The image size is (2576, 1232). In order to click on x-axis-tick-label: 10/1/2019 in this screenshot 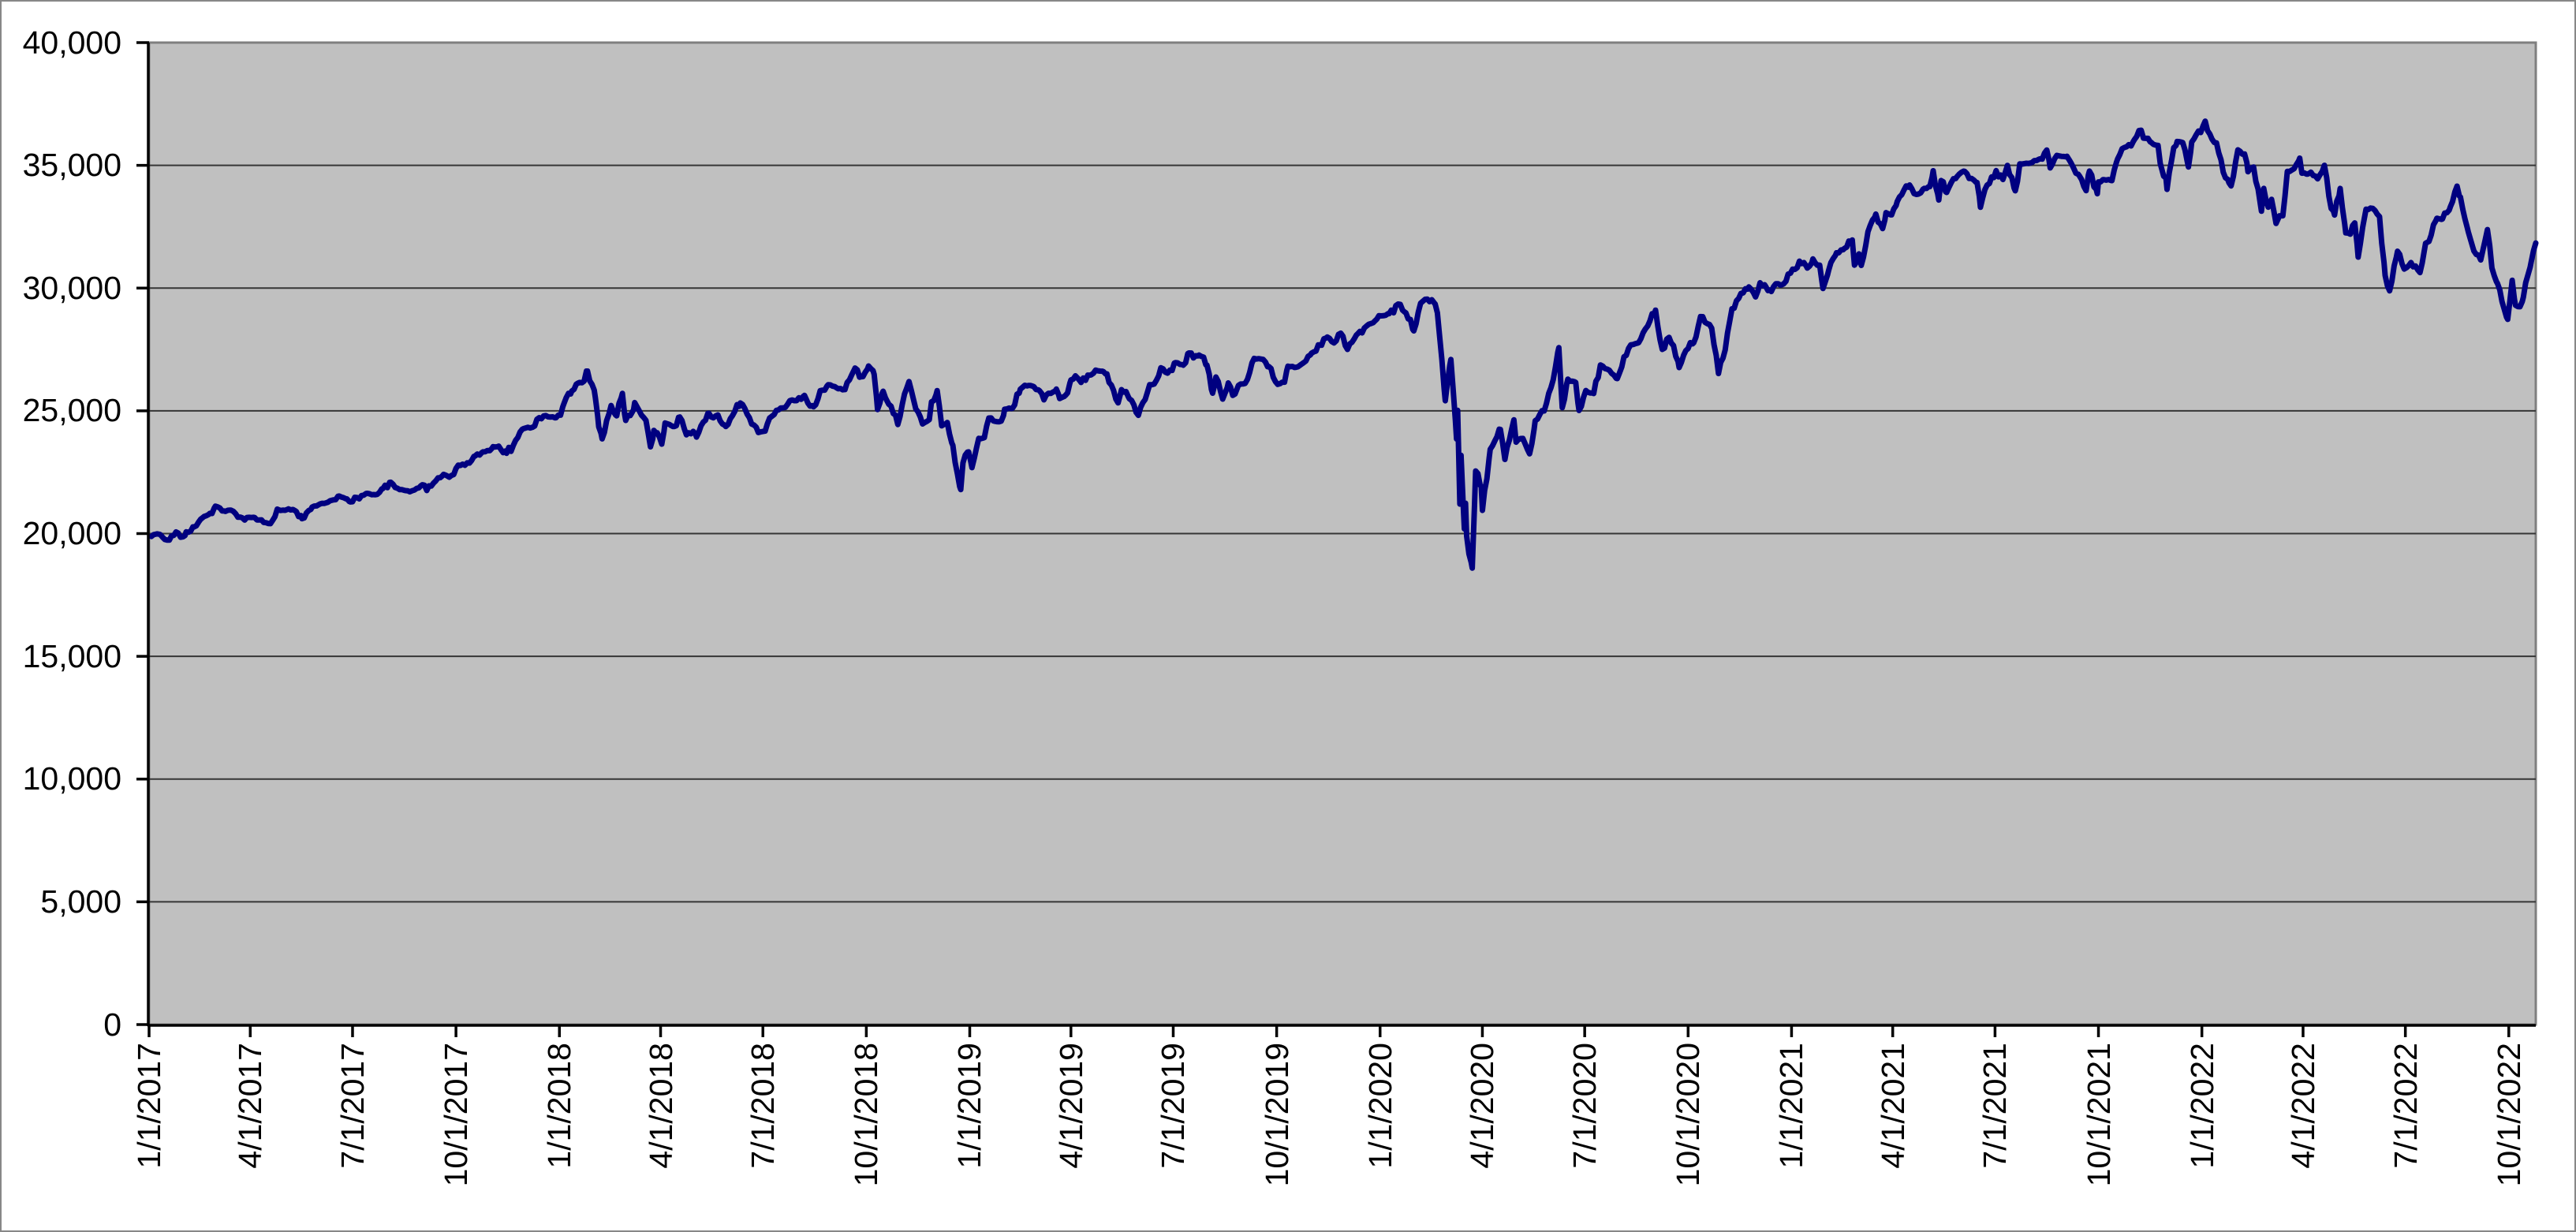, I will do `click(1276, 1115)`.